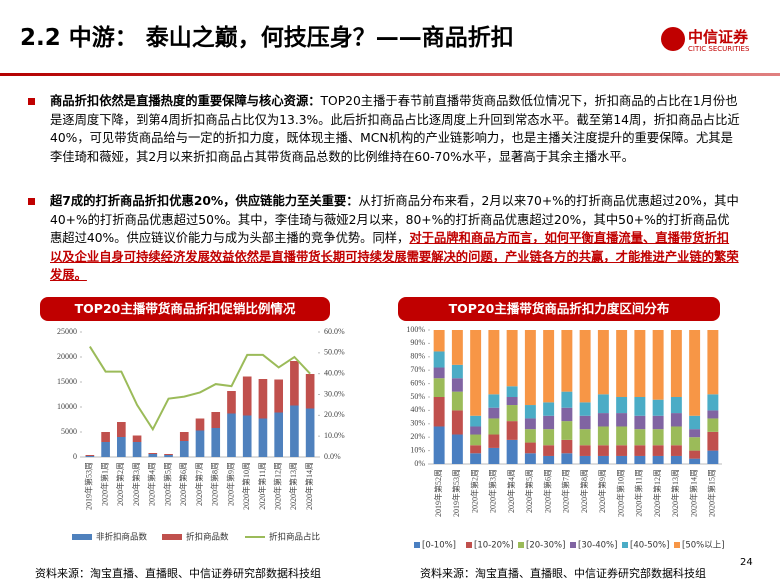 The width and height of the screenshot is (780, 585). What do you see at coordinates (620, 493) in the screenshot?
I see `x-tick-label: 2020年第10周` at bounding box center [620, 493].